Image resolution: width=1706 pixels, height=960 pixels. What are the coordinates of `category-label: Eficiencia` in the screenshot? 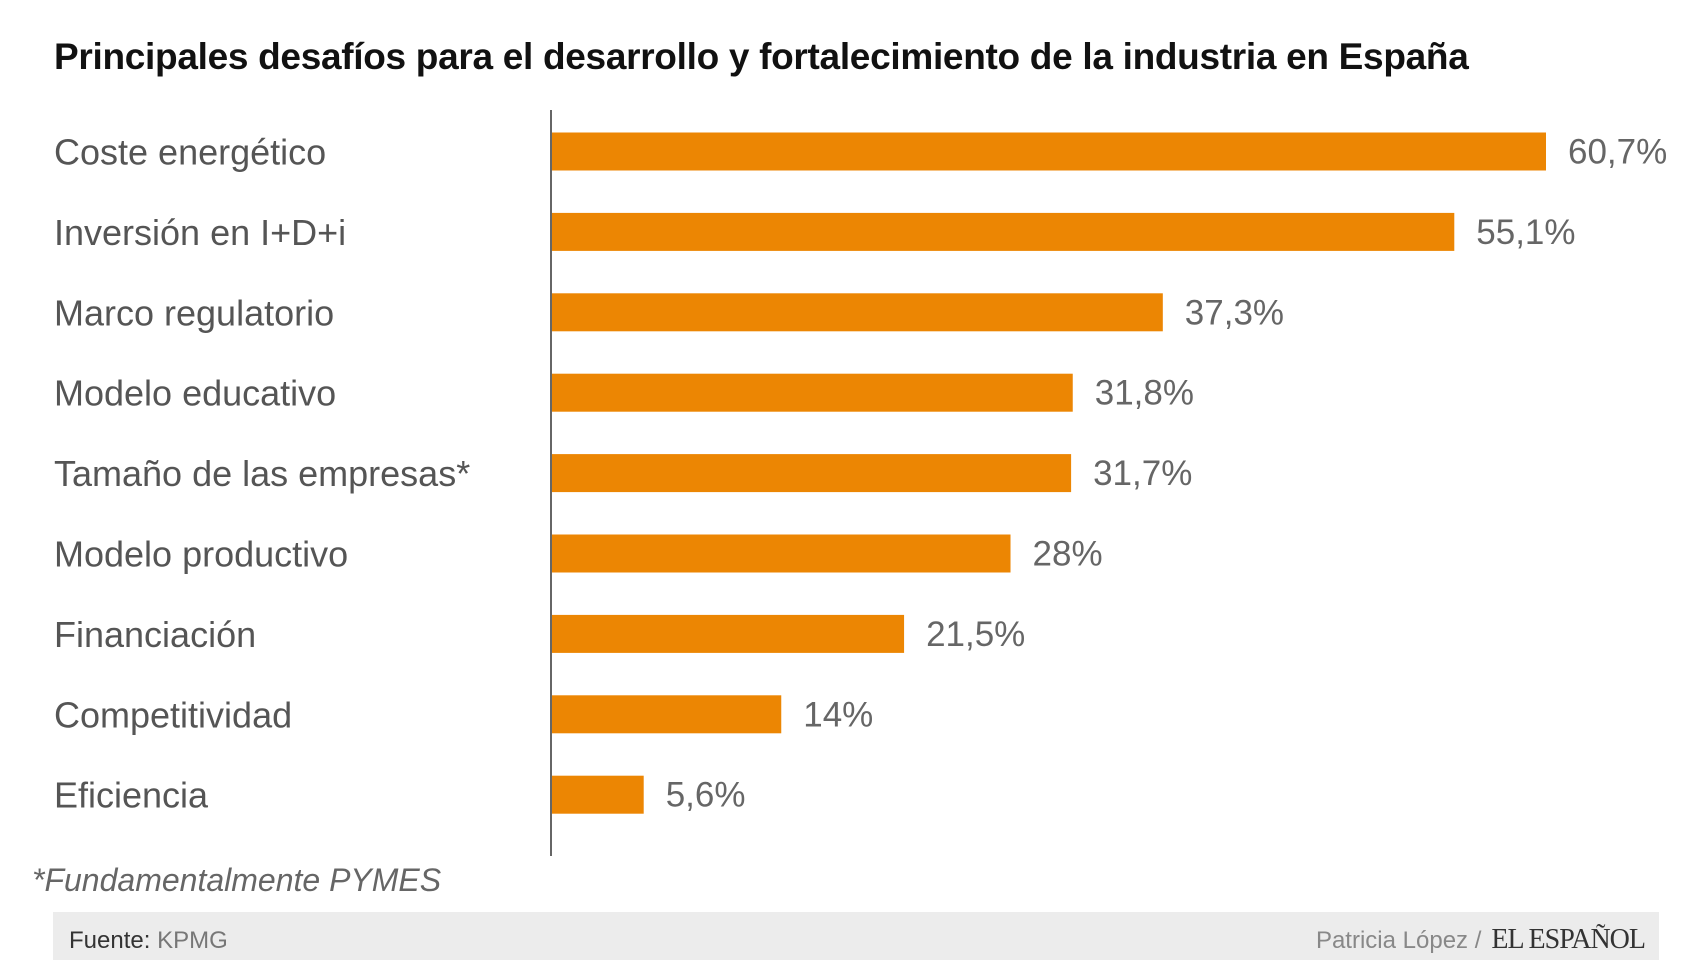 It's located at (131, 795).